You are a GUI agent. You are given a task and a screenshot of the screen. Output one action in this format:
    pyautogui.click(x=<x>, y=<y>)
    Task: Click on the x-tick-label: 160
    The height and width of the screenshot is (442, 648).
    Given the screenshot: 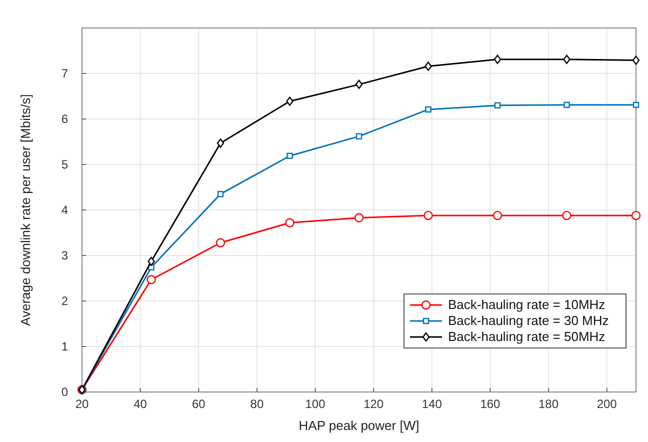 What is the action you would take?
    pyautogui.click(x=490, y=404)
    